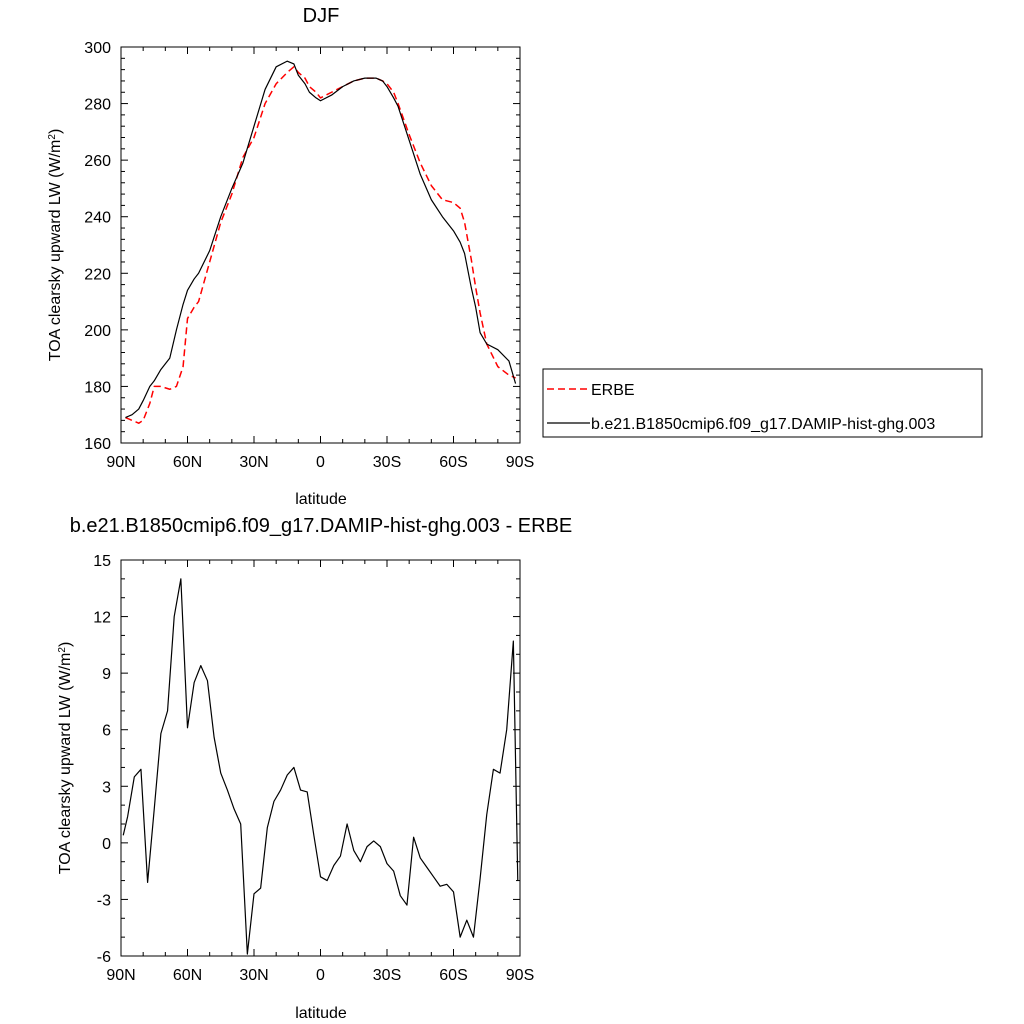  I want to click on top-ylabel: TOA clearsky upward LW (W/m2), so click(56, 245).